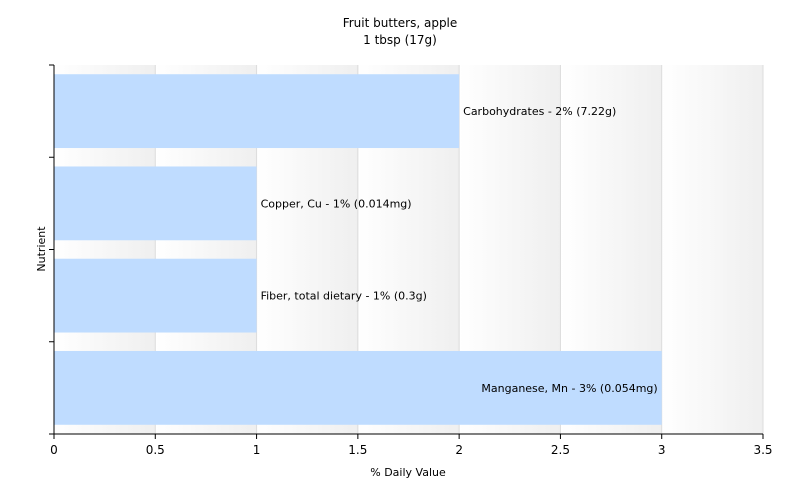  Describe the element at coordinates (459, 450) in the screenshot. I see `x-tick-label: 2` at that location.